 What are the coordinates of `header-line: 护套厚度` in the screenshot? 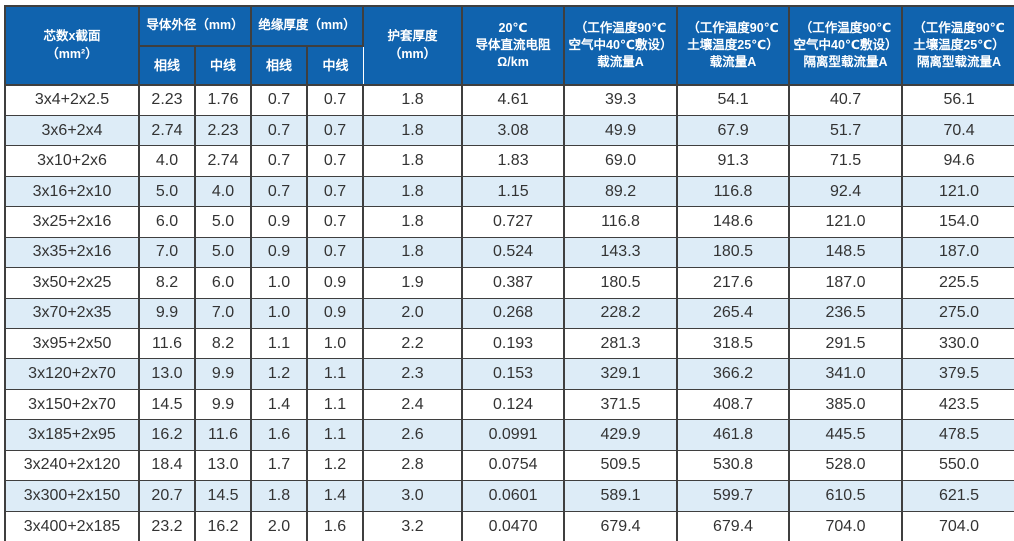 It's located at (412, 36).